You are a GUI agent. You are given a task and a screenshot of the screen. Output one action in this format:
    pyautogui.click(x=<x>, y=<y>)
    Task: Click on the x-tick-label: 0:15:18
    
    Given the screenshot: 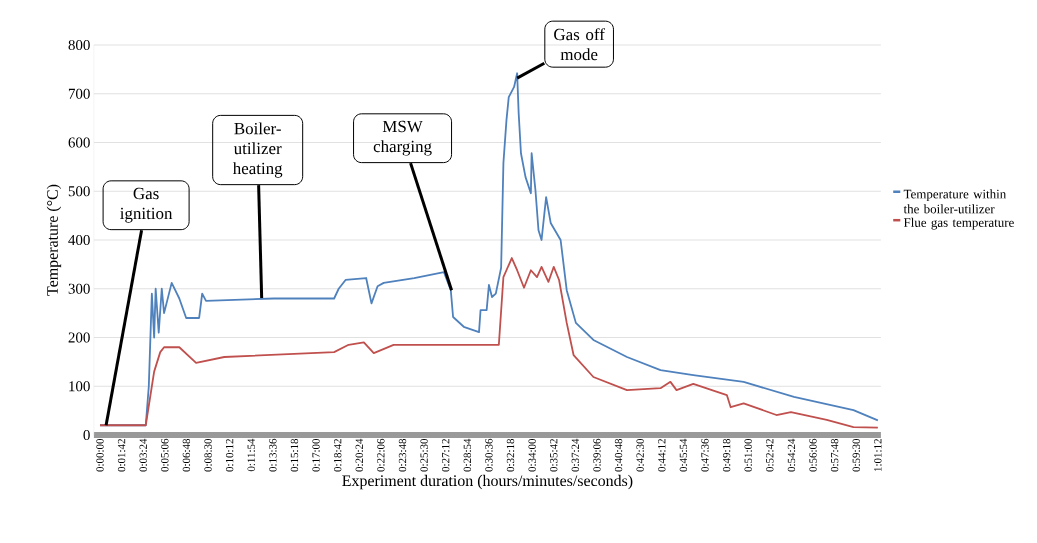 What is the action you would take?
    pyautogui.click(x=294, y=455)
    